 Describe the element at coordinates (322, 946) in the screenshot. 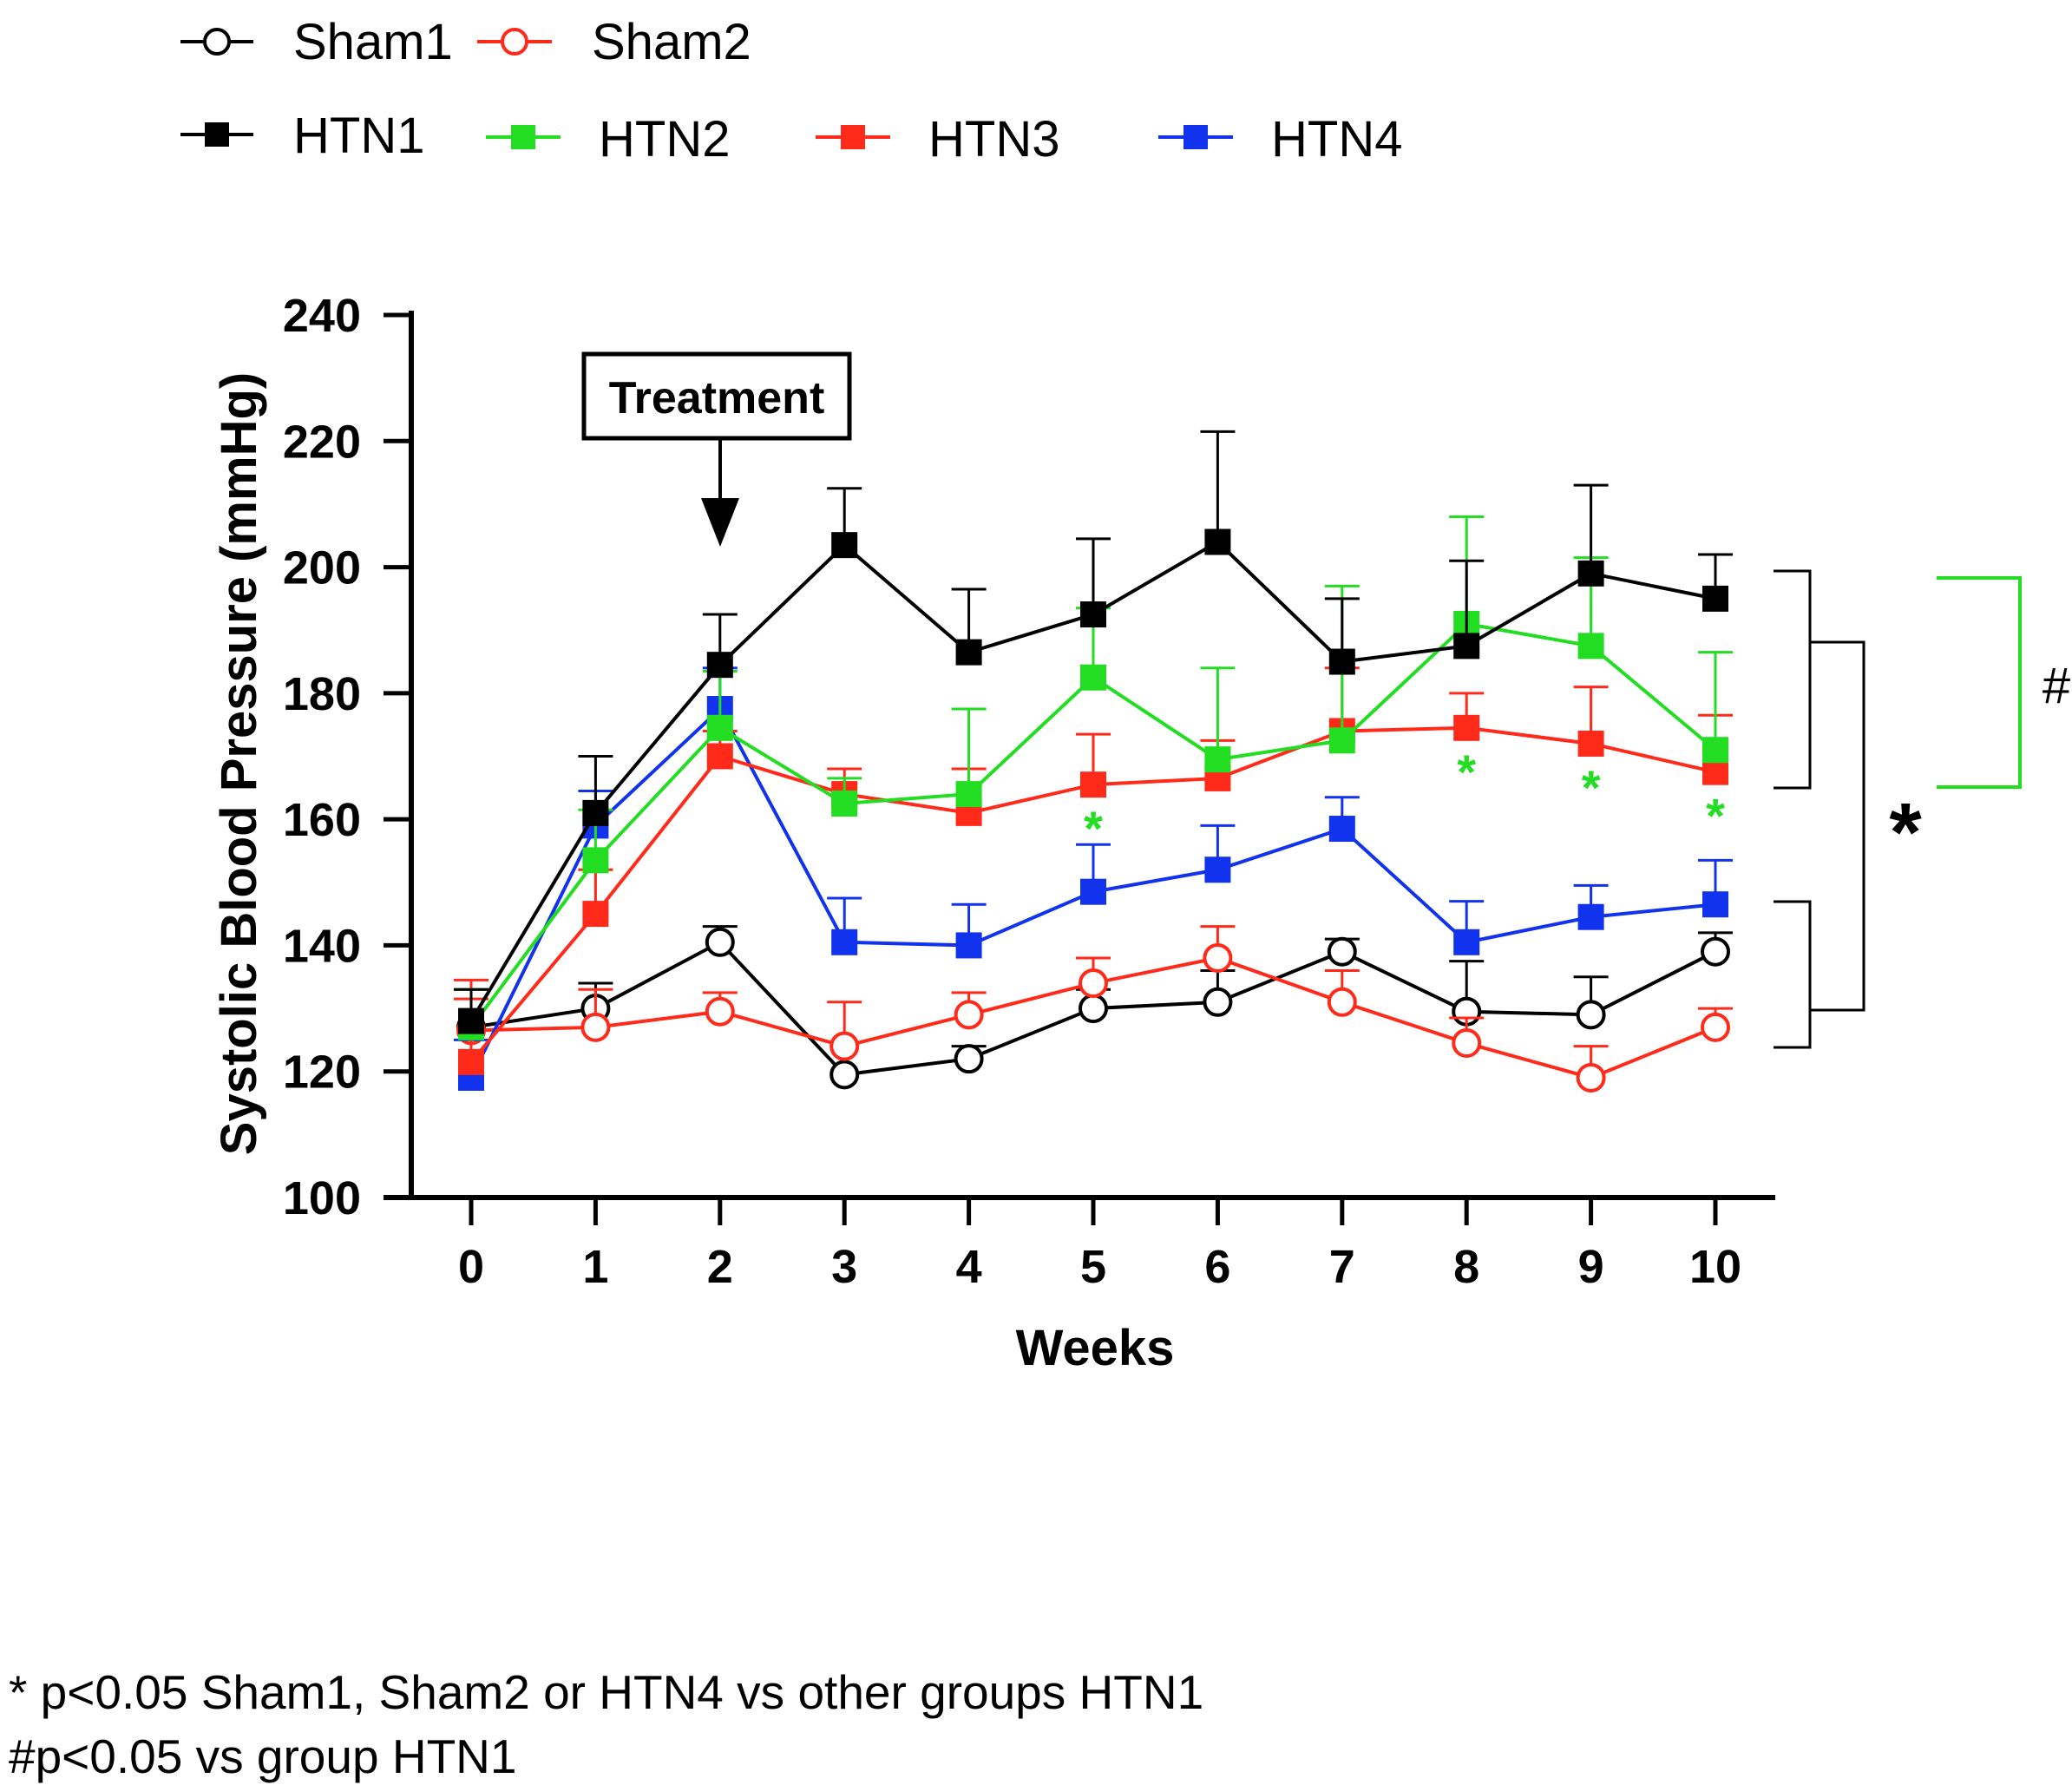

I see `y-tick-label: 140` at that location.